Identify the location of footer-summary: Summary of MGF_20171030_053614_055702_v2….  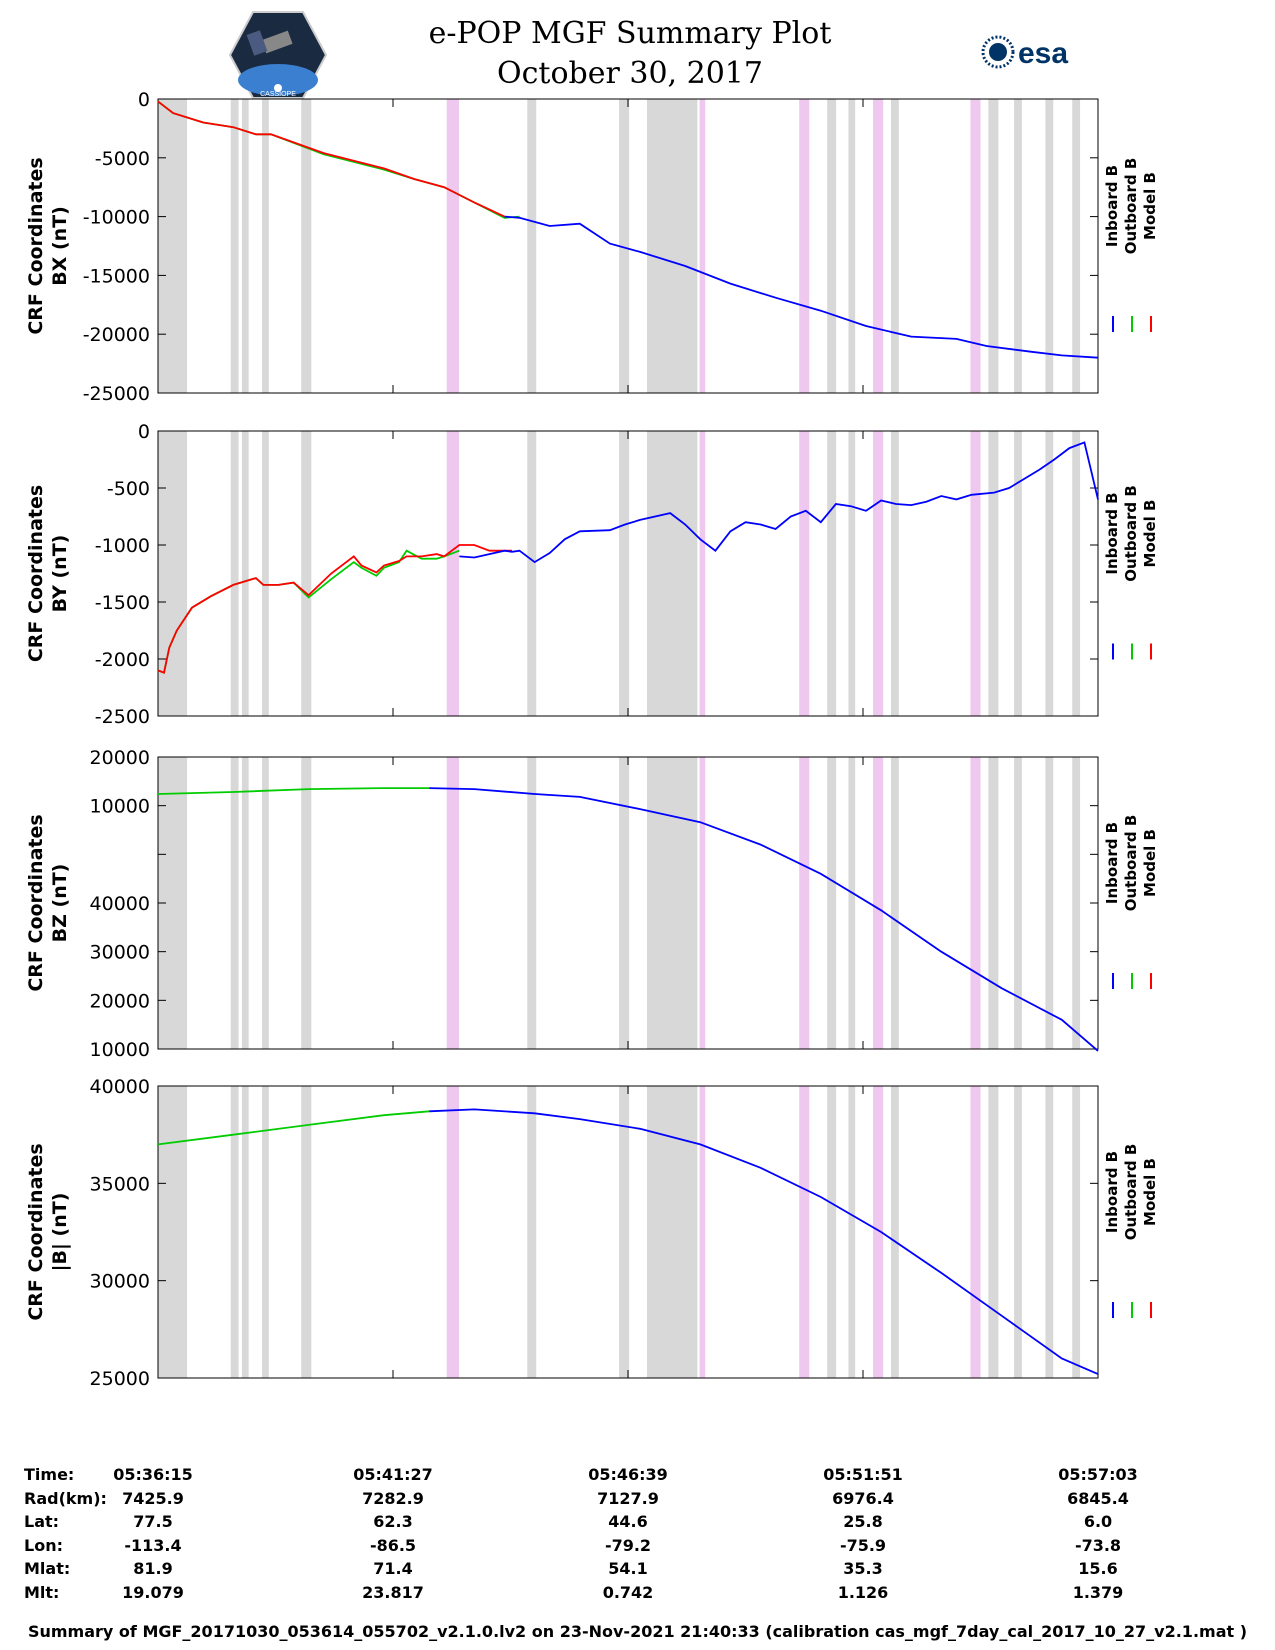
(637, 1631).